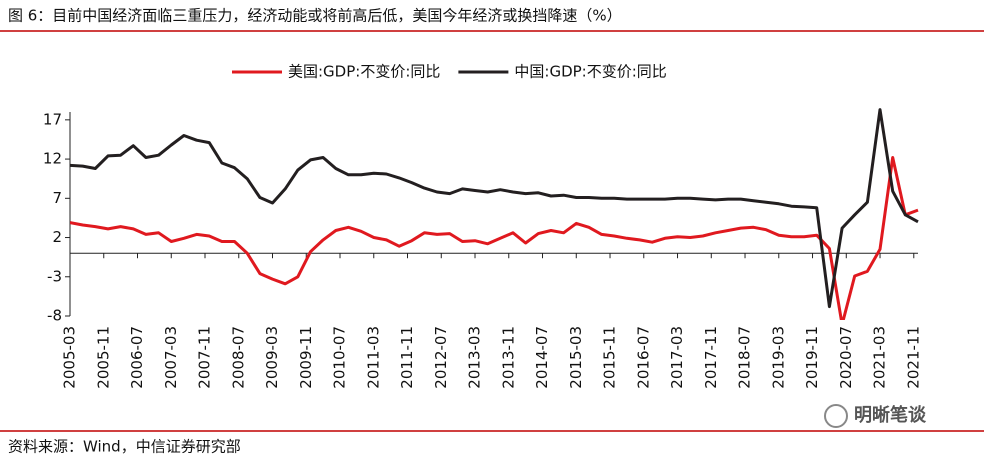  Describe the element at coordinates (205, 357) in the screenshot. I see `x-tick-label: 2007-11` at that location.